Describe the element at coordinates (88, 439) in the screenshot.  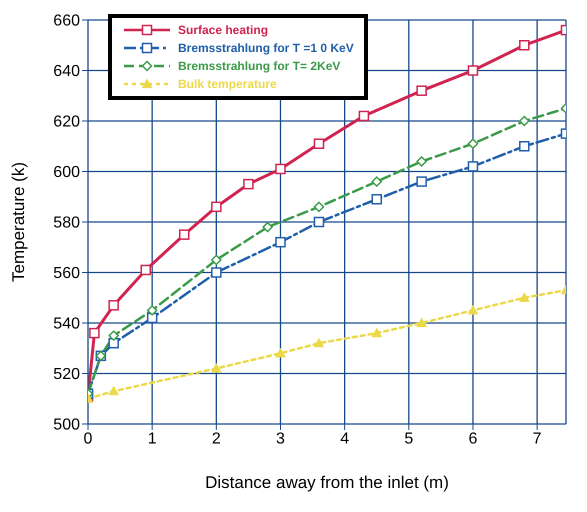
I see `x-tick-label: 0` at that location.